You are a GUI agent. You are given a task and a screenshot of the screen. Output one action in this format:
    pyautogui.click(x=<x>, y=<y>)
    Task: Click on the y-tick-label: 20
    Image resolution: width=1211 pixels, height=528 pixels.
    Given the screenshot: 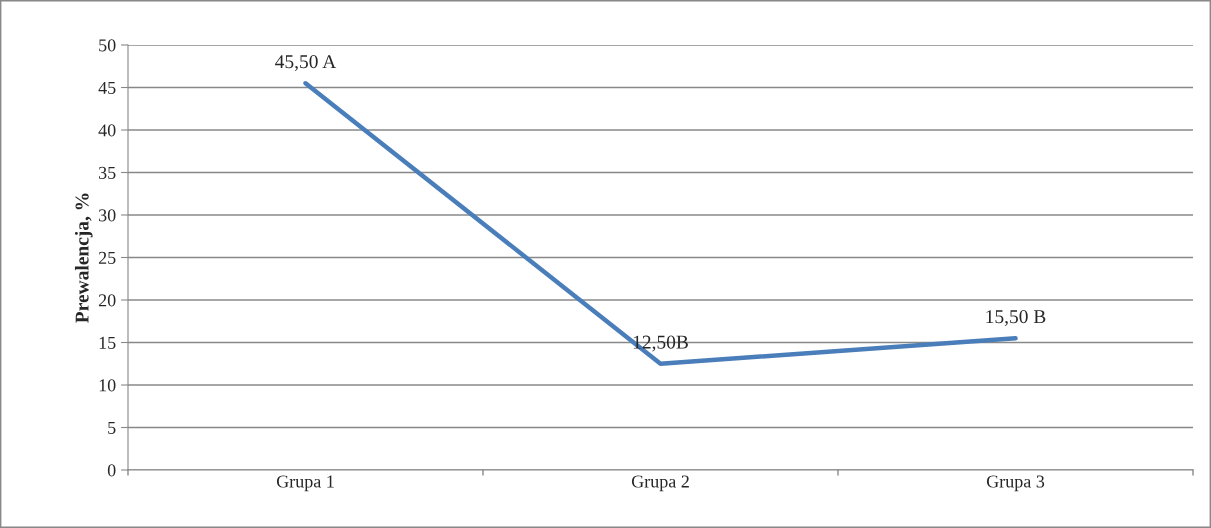 What is the action you would take?
    pyautogui.click(x=107, y=300)
    